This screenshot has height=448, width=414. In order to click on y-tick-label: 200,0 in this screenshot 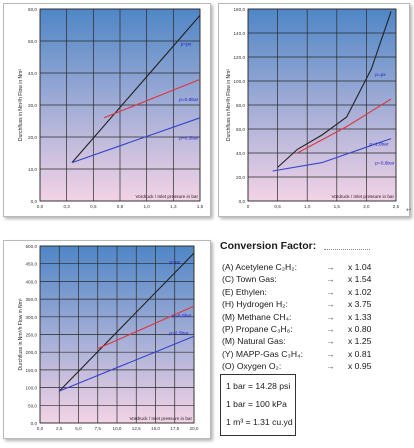, I will do `click(32, 352)`.